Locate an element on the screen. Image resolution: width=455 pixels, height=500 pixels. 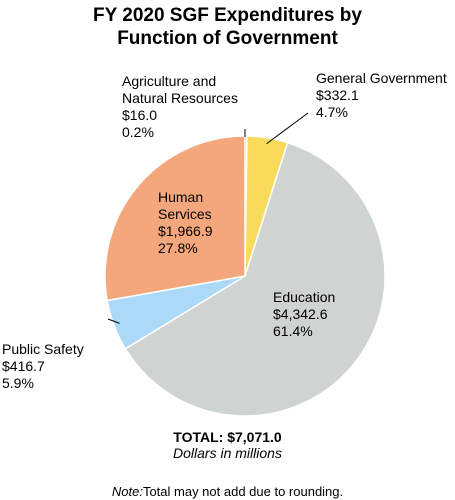
leader-line-public-safety is located at coordinates (113, 321).